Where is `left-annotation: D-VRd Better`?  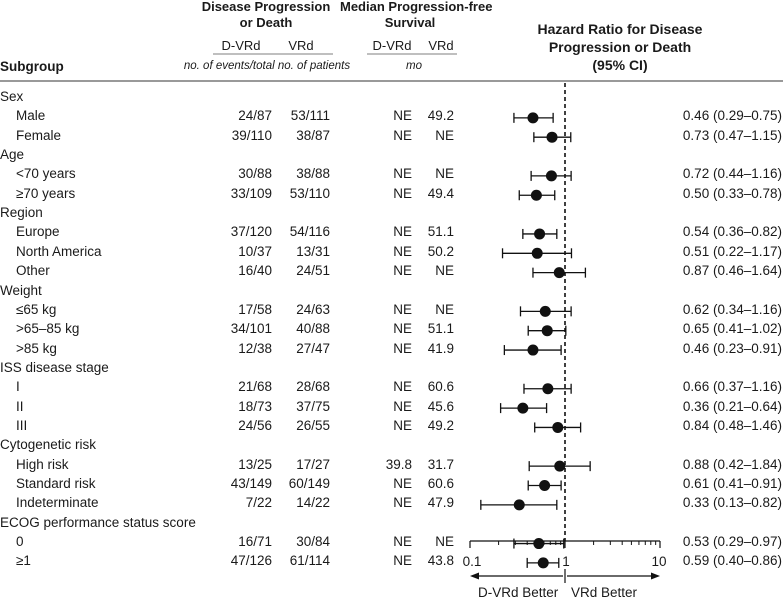 left-annotation: D-VRd Better is located at coordinates (518, 592).